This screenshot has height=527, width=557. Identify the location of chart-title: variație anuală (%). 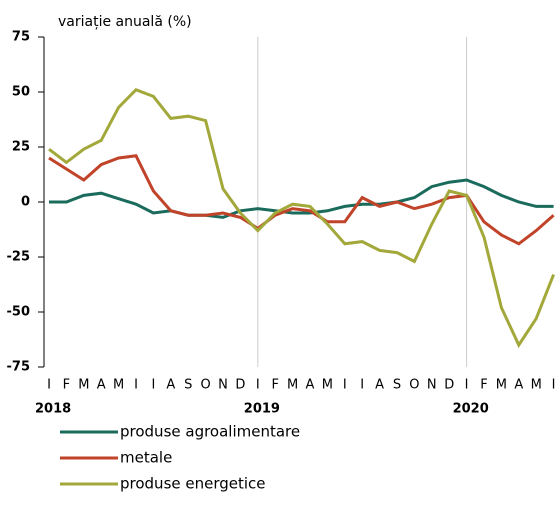
(125, 22).